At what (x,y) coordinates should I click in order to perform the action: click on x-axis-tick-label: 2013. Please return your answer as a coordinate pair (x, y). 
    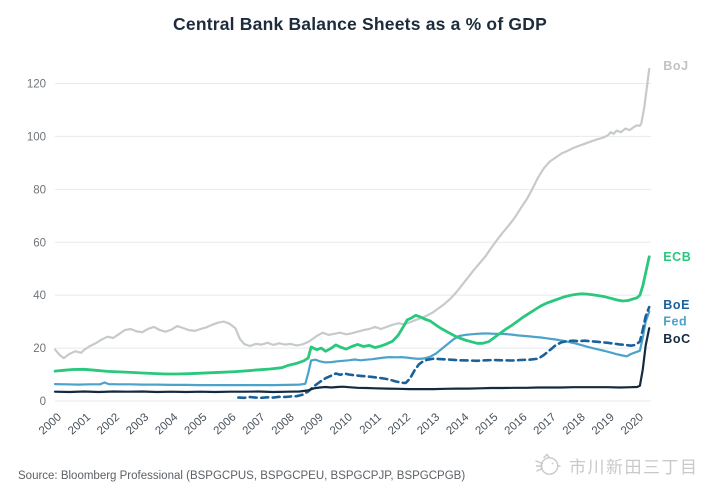
    Looking at the image, I should click on (428, 424).